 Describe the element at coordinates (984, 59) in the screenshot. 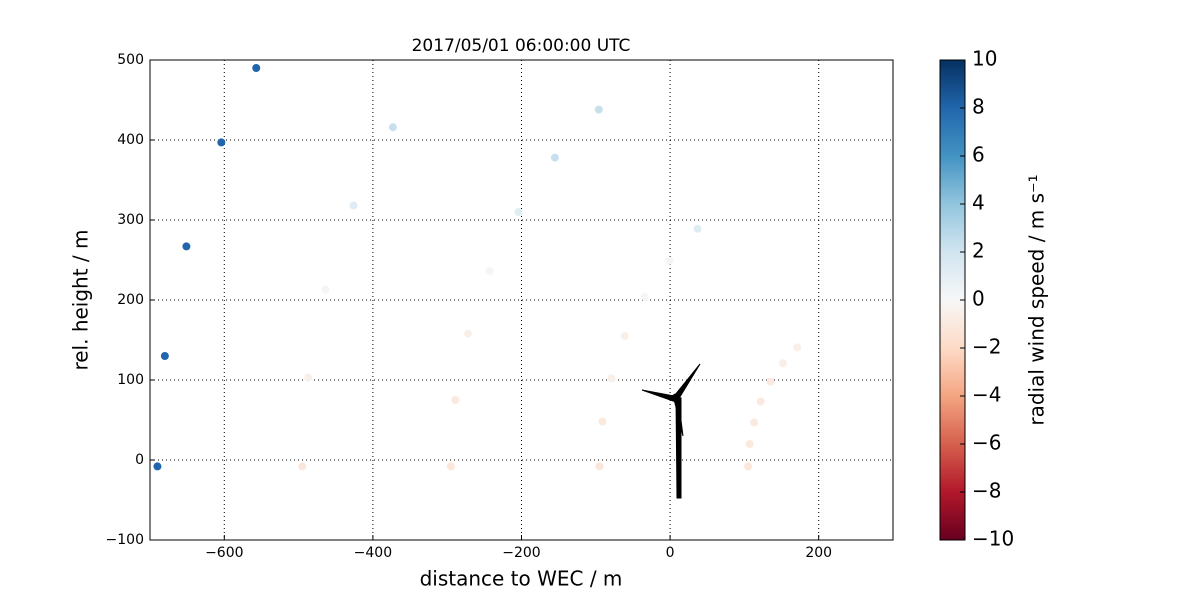

I see `colorbar-tick-label: 10` at that location.